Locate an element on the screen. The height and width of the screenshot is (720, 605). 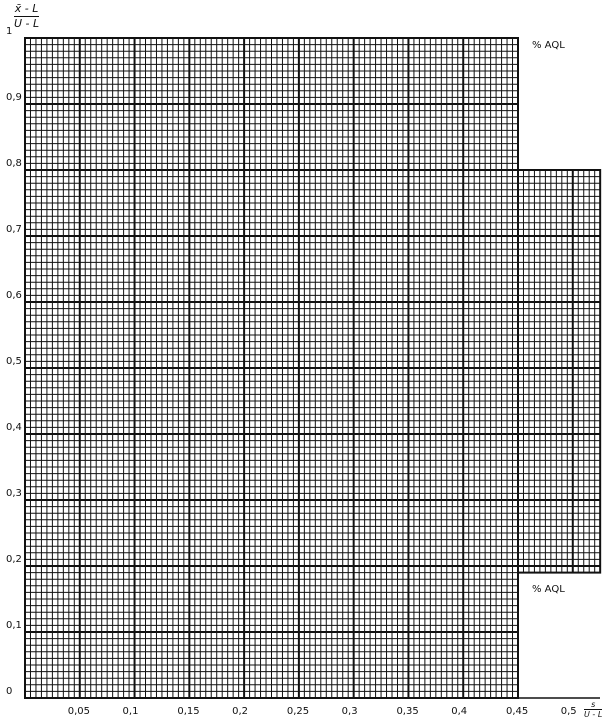
x-axis-label: s U - L is located at coordinates (593, 709).